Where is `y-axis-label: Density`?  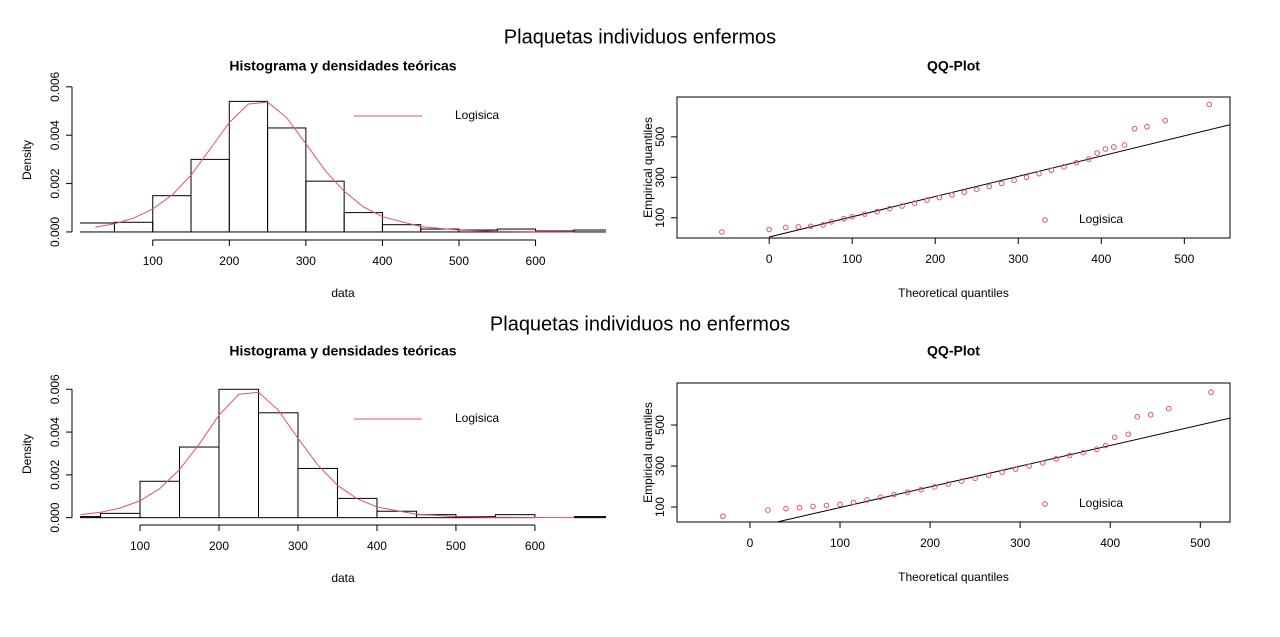 y-axis-label: Density is located at coordinates (27, 160).